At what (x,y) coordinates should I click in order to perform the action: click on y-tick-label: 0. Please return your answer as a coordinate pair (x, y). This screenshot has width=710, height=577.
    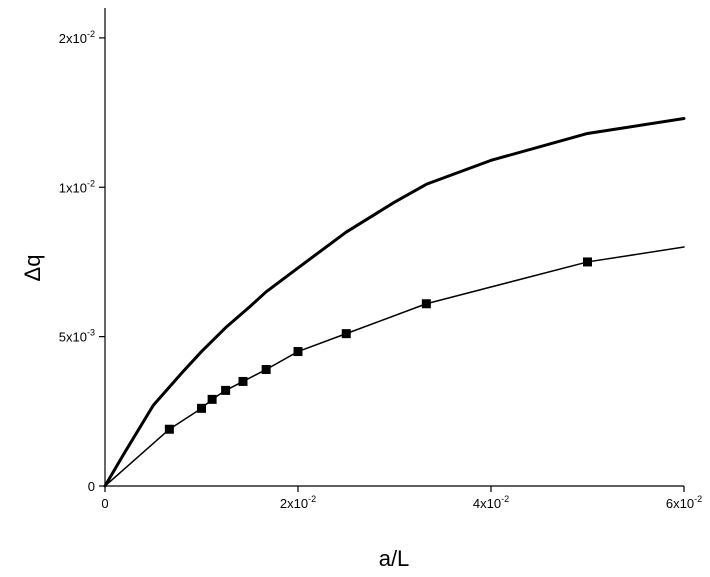
    Looking at the image, I should click on (91, 486).